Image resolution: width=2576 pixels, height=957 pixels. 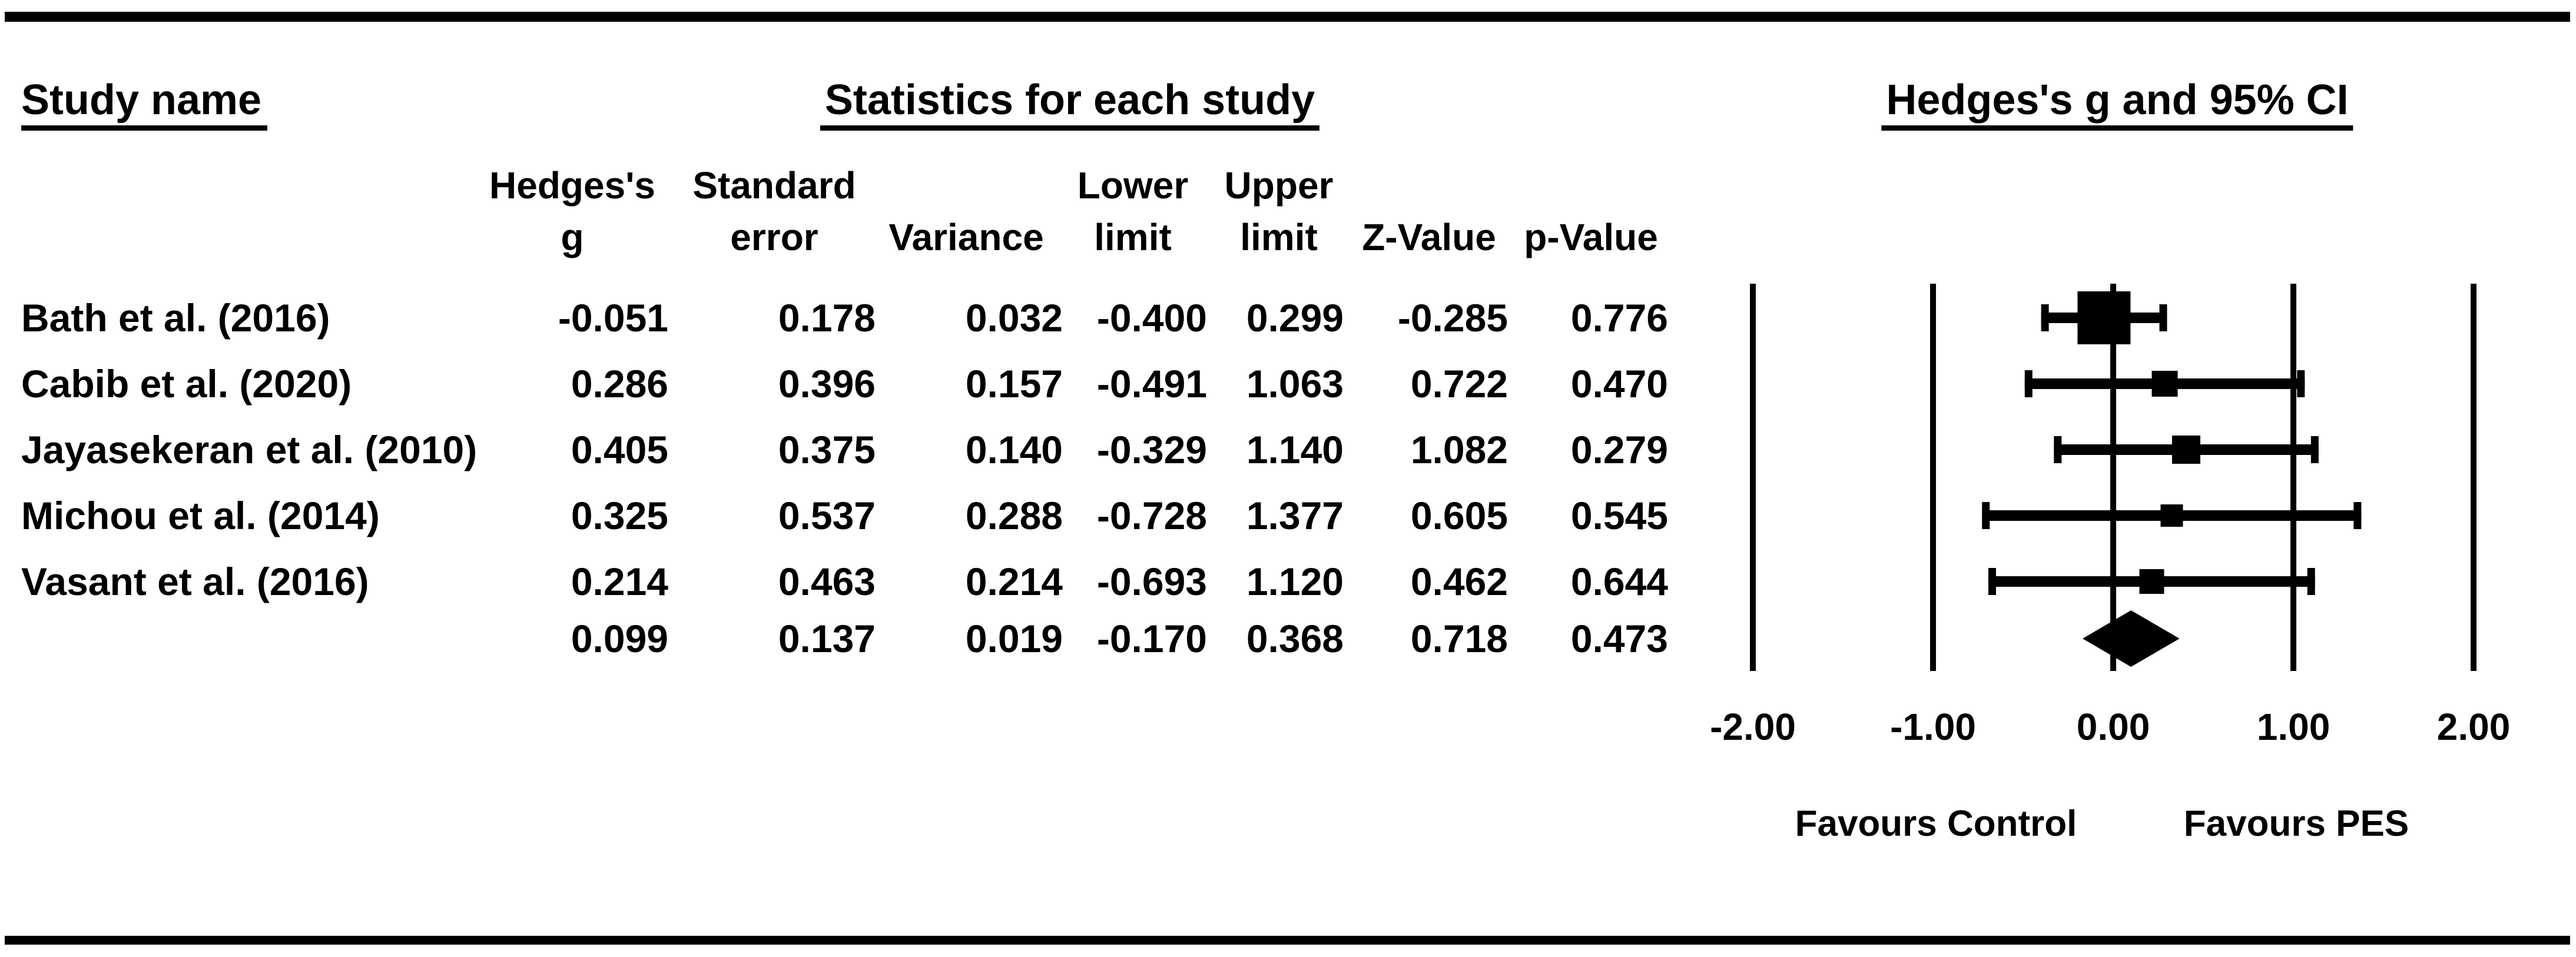 I want to click on cell-variance: 0.288, so click(x=1014, y=515).